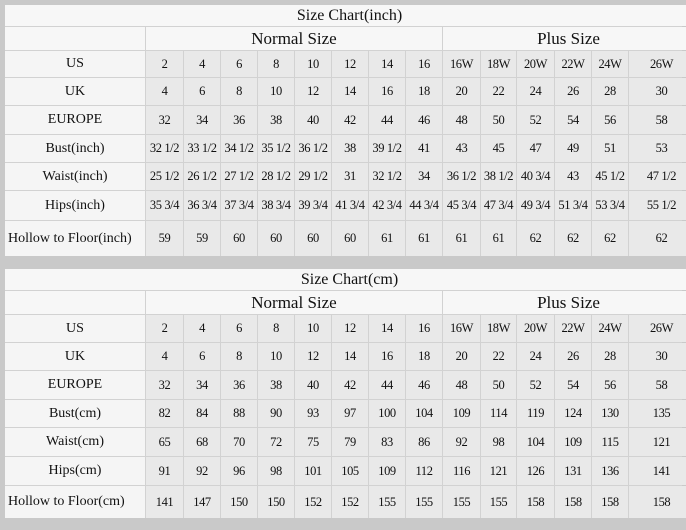 The width and height of the screenshot is (686, 530). Describe the element at coordinates (657, 176) in the screenshot. I see `table-cell: 47 1/2` at that location.